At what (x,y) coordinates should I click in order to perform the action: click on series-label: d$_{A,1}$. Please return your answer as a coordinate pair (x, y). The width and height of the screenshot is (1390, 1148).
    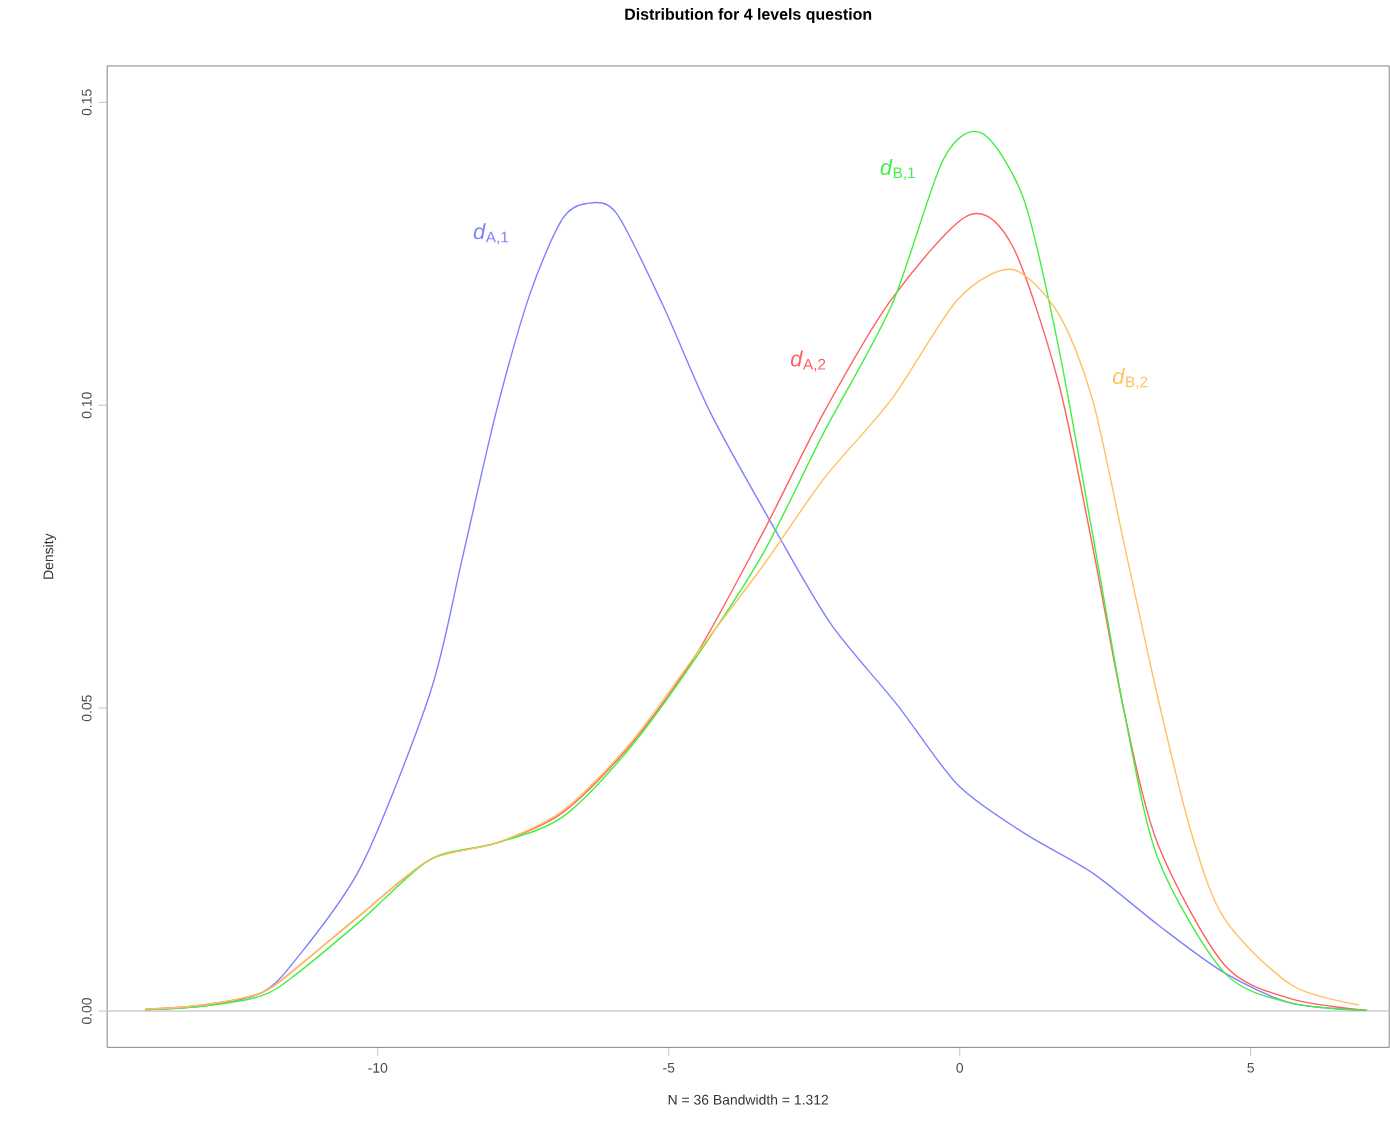
    Looking at the image, I should click on (491, 234).